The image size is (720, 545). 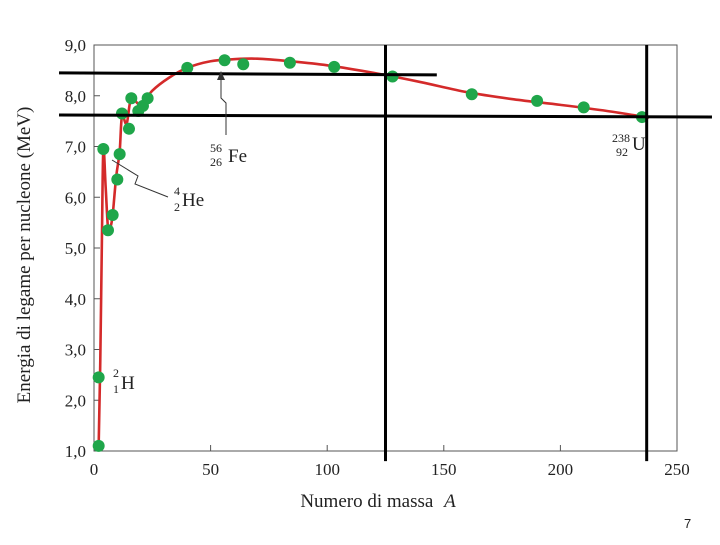 I want to click on fe56-leader, so click(x=223, y=104).